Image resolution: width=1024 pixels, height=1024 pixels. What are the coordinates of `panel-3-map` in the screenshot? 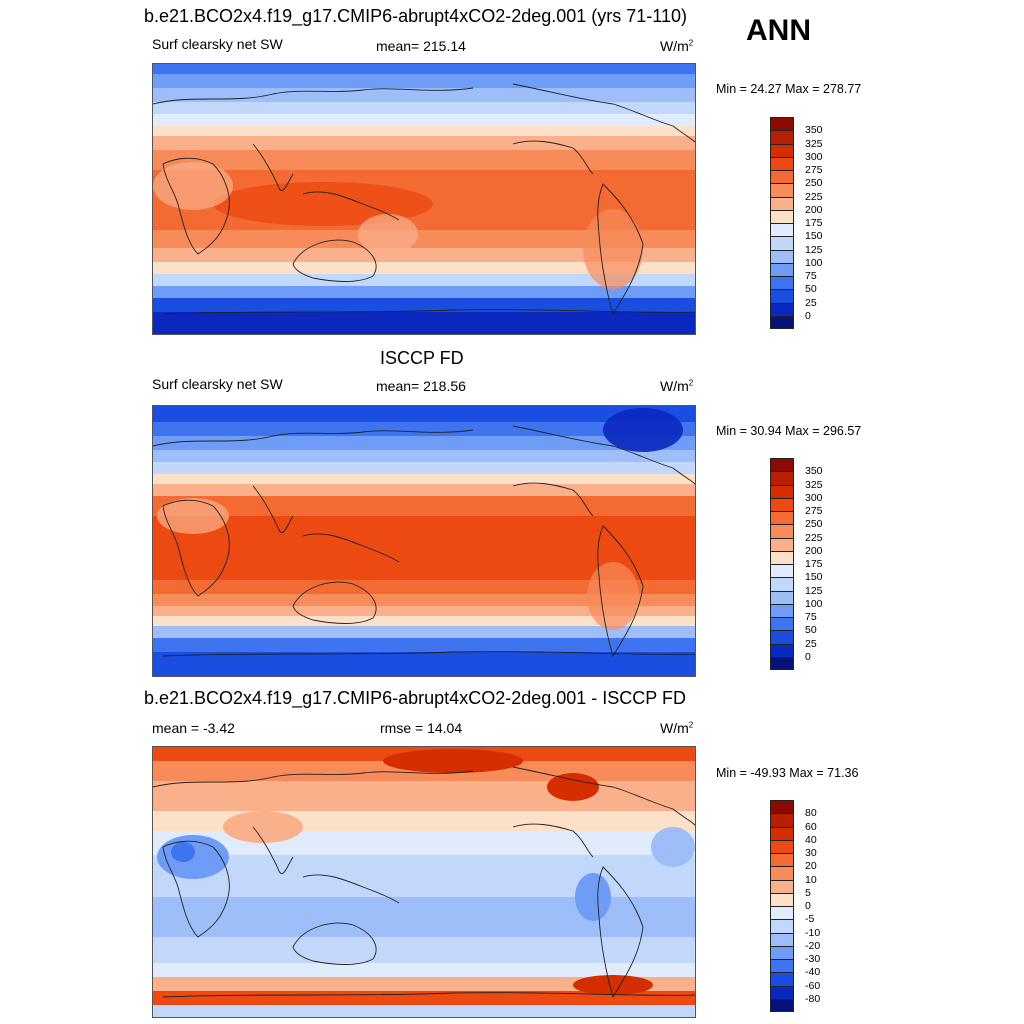 It's located at (424, 882).